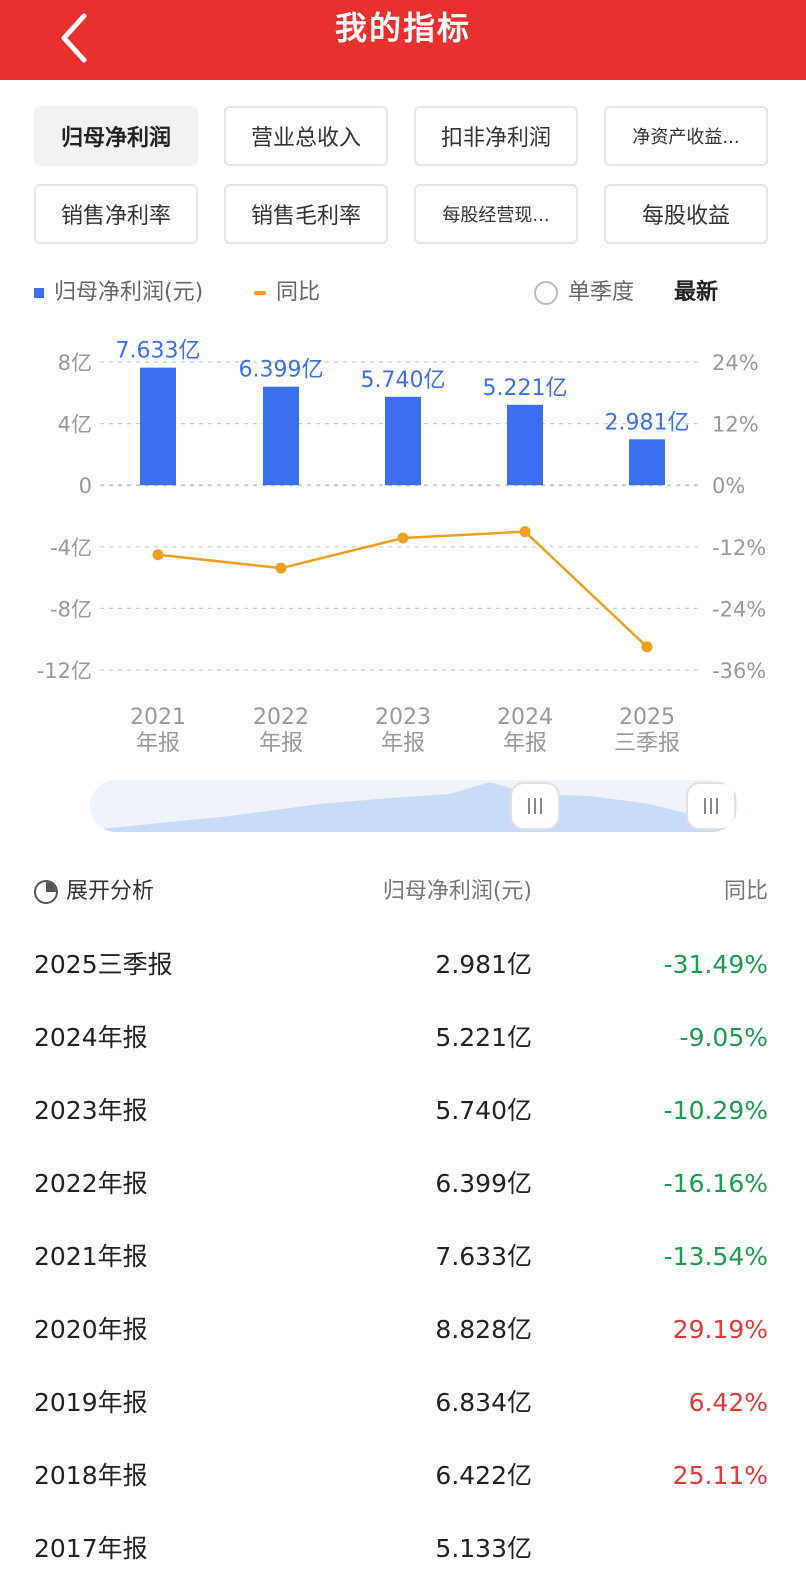 Image resolution: width=806 pixels, height=1576 pixels. What do you see at coordinates (483, 1037) in the screenshot?
I see `row-value: 5.221亿` at bounding box center [483, 1037].